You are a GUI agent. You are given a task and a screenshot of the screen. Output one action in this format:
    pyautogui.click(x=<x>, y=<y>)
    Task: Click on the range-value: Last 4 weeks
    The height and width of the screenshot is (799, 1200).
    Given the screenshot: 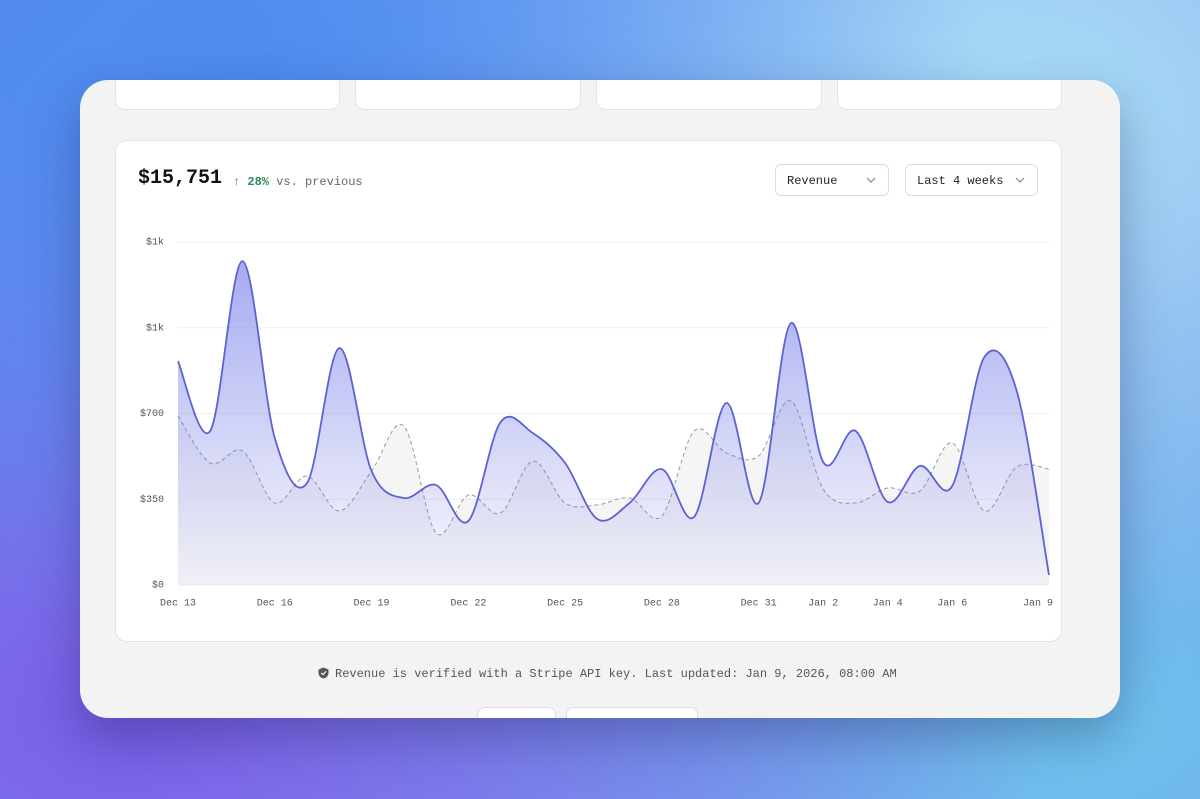 What is the action you would take?
    pyautogui.click(x=960, y=181)
    